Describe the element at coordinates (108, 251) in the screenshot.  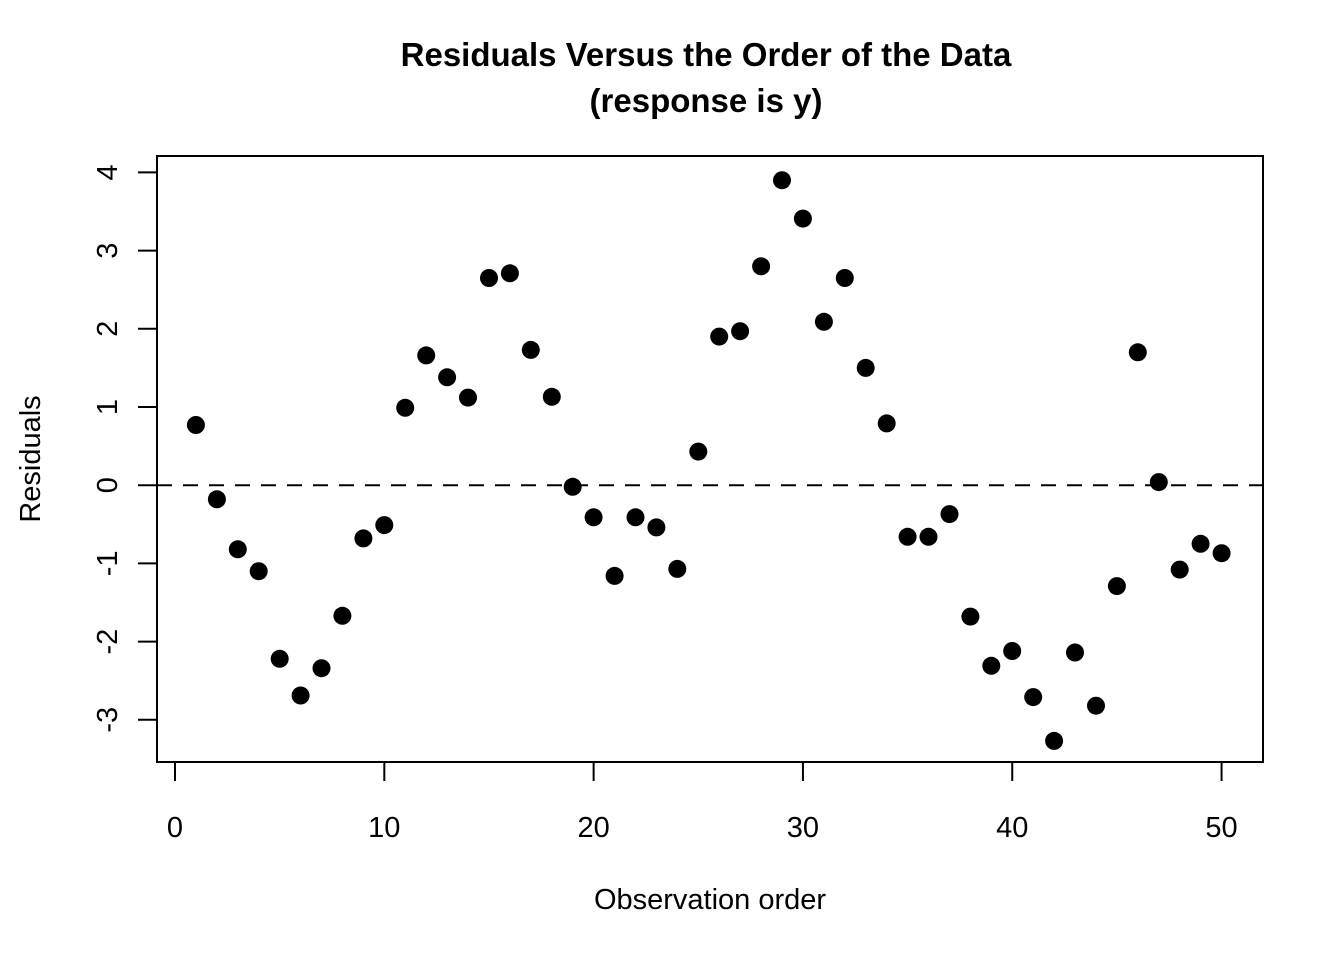
I see `y-tick-label: 3` at that location.